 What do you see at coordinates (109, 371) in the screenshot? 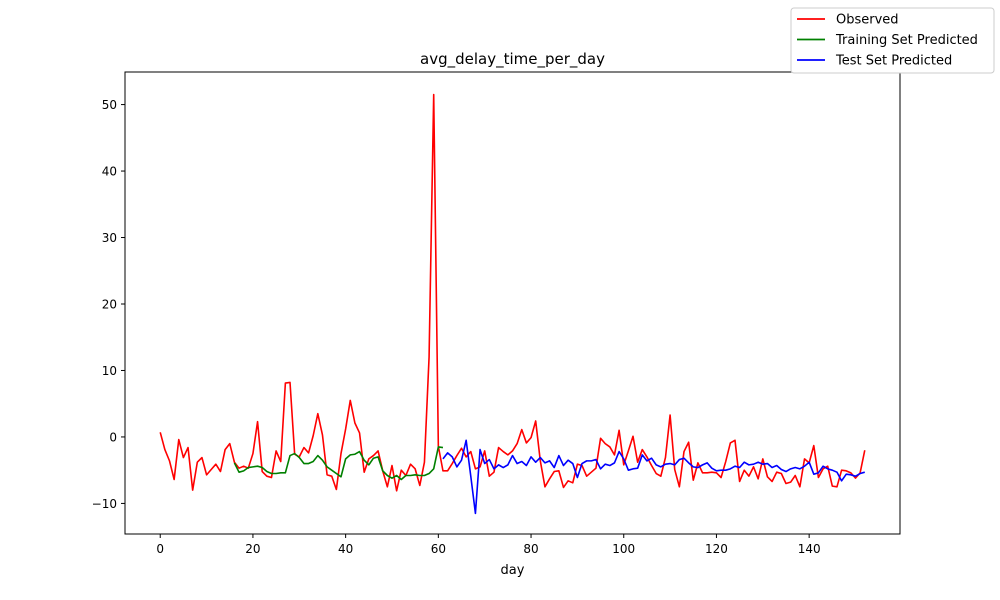
I see `y-tick-label: 10` at bounding box center [109, 371].